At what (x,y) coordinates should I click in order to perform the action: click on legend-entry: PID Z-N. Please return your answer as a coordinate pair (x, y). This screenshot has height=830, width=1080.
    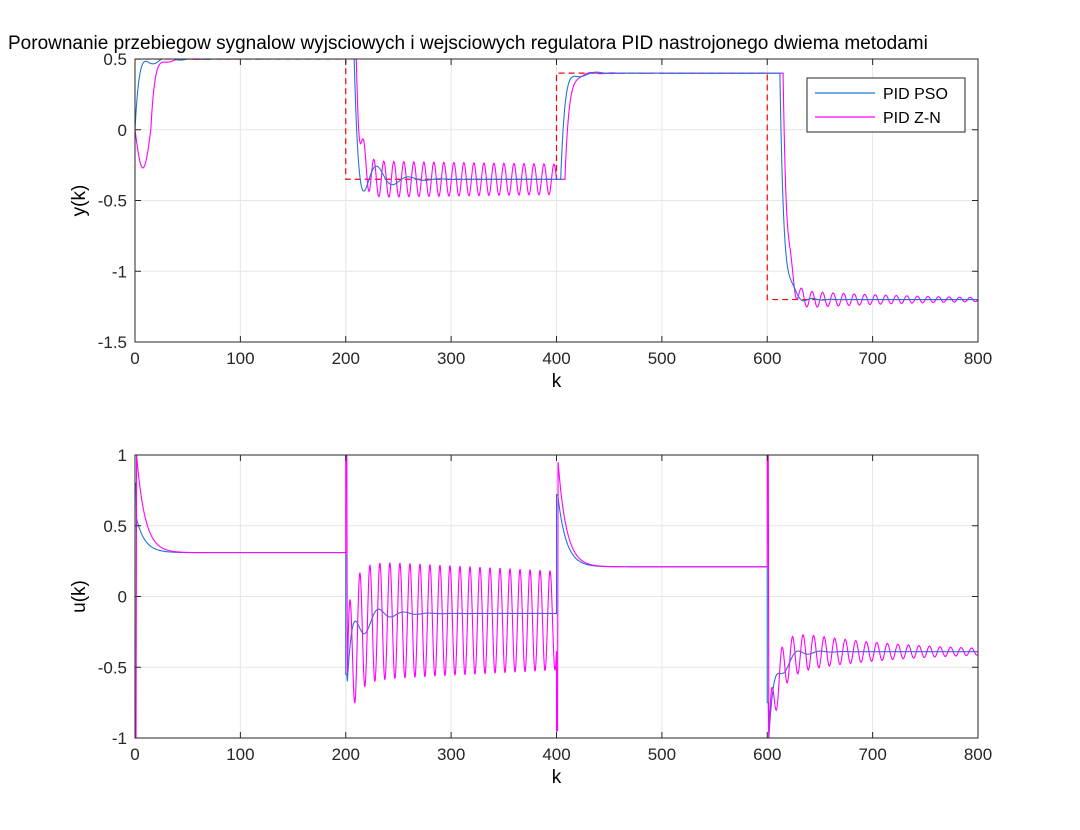
    Looking at the image, I should click on (912, 118).